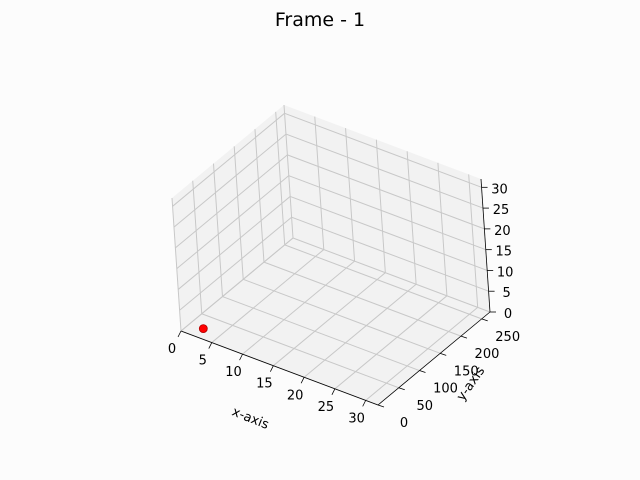 The width and height of the screenshot is (640, 480). I want to click on z-tick-label: 15, so click(504, 252).